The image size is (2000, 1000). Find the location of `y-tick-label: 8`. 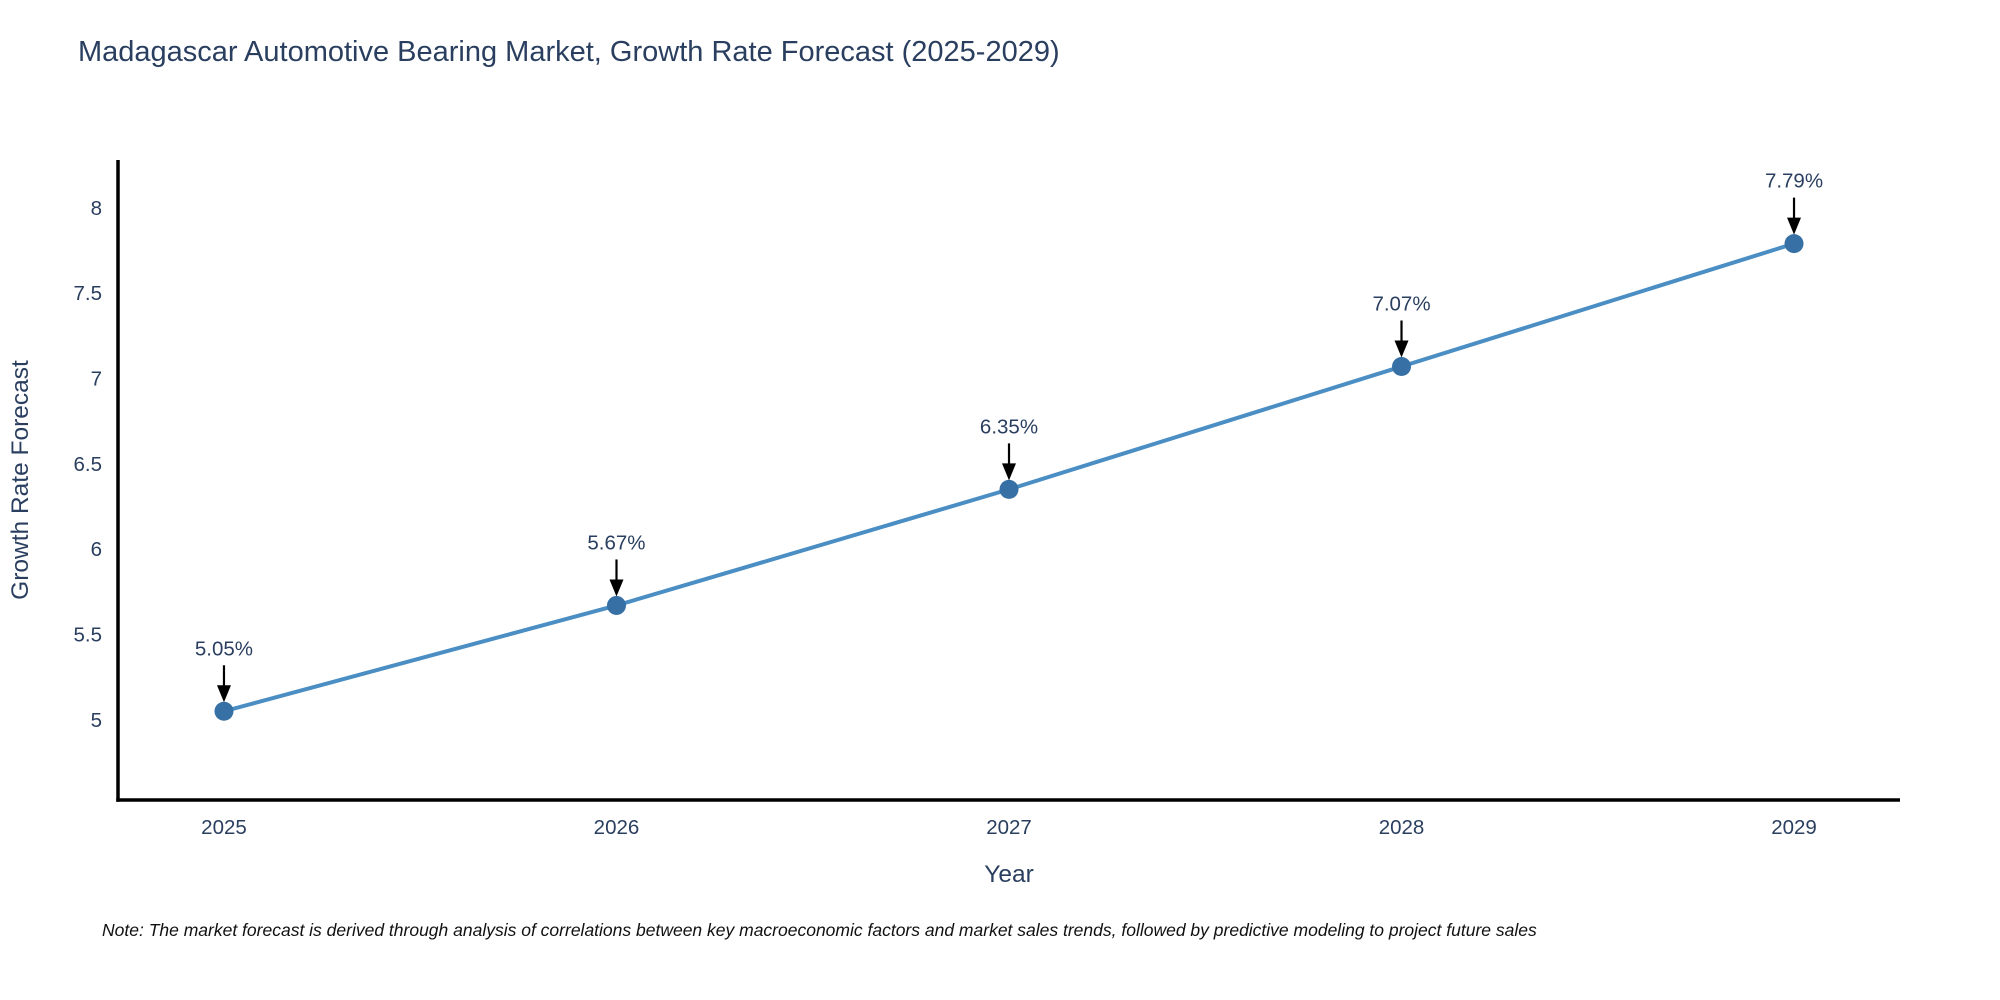

y-tick-label: 8 is located at coordinates (96, 208).